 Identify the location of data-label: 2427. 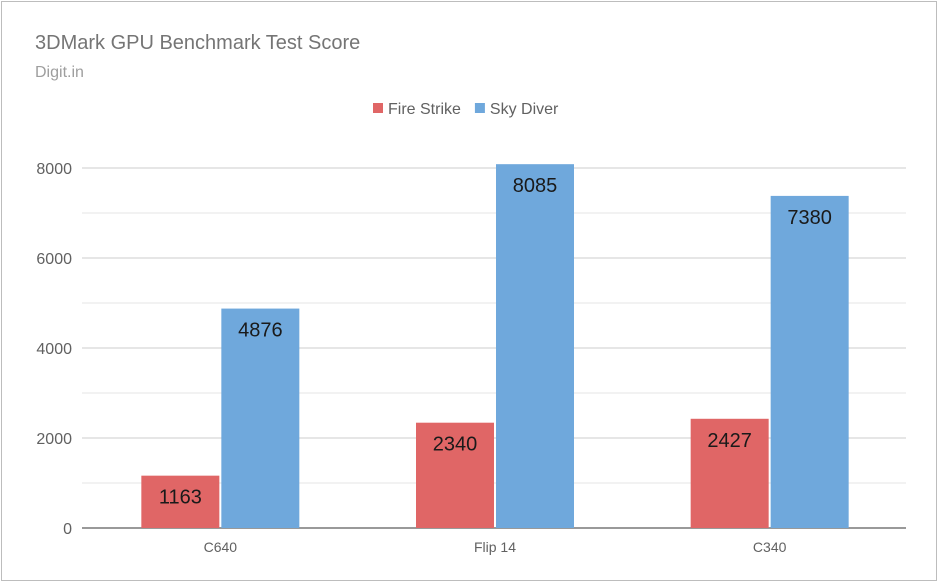
(729, 441).